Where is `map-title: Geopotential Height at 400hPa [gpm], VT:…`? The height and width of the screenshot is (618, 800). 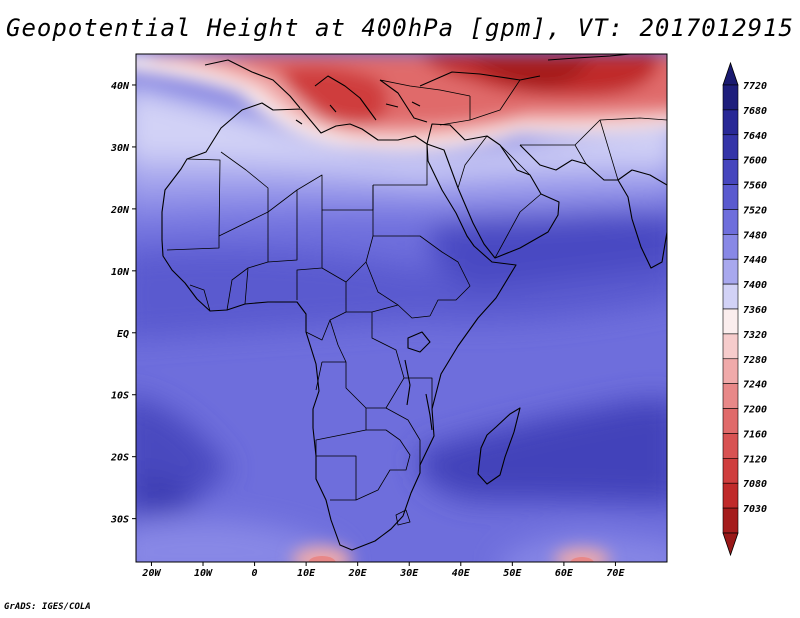
map-title: Geopotential Height at 400hPa [gpm], VT:… is located at coordinates (400, 28).